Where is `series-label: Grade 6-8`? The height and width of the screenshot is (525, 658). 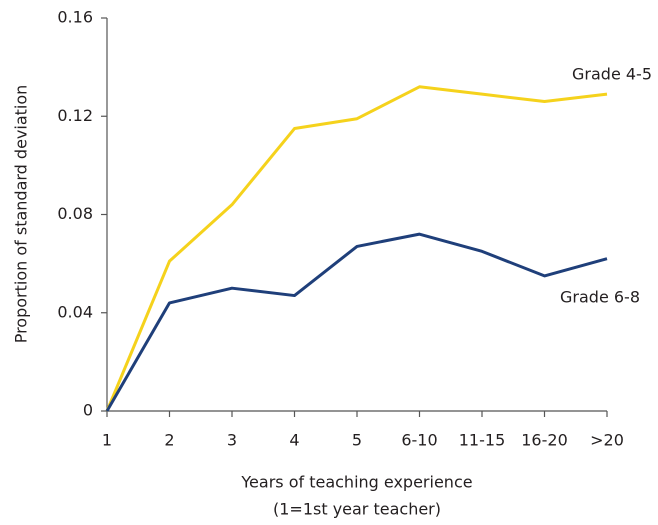 series-label: Grade 6-8 is located at coordinates (600, 297).